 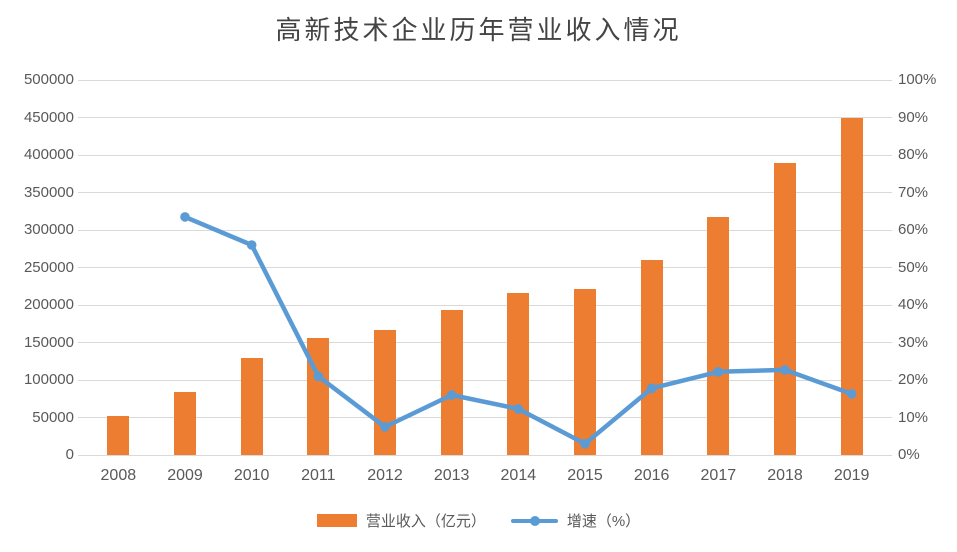 What do you see at coordinates (718, 475) in the screenshot?
I see `x-axis-label: 2017` at bounding box center [718, 475].